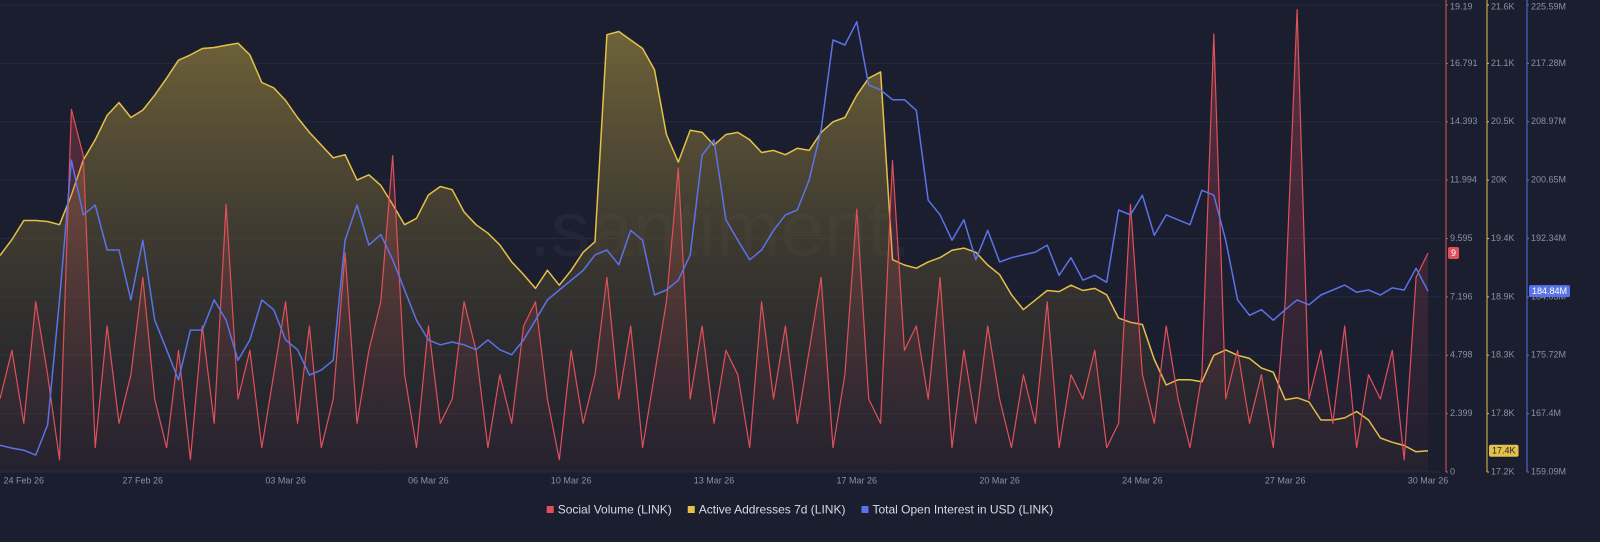  I want to click on y-tick-label: 217.28M, so click(1548, 63).